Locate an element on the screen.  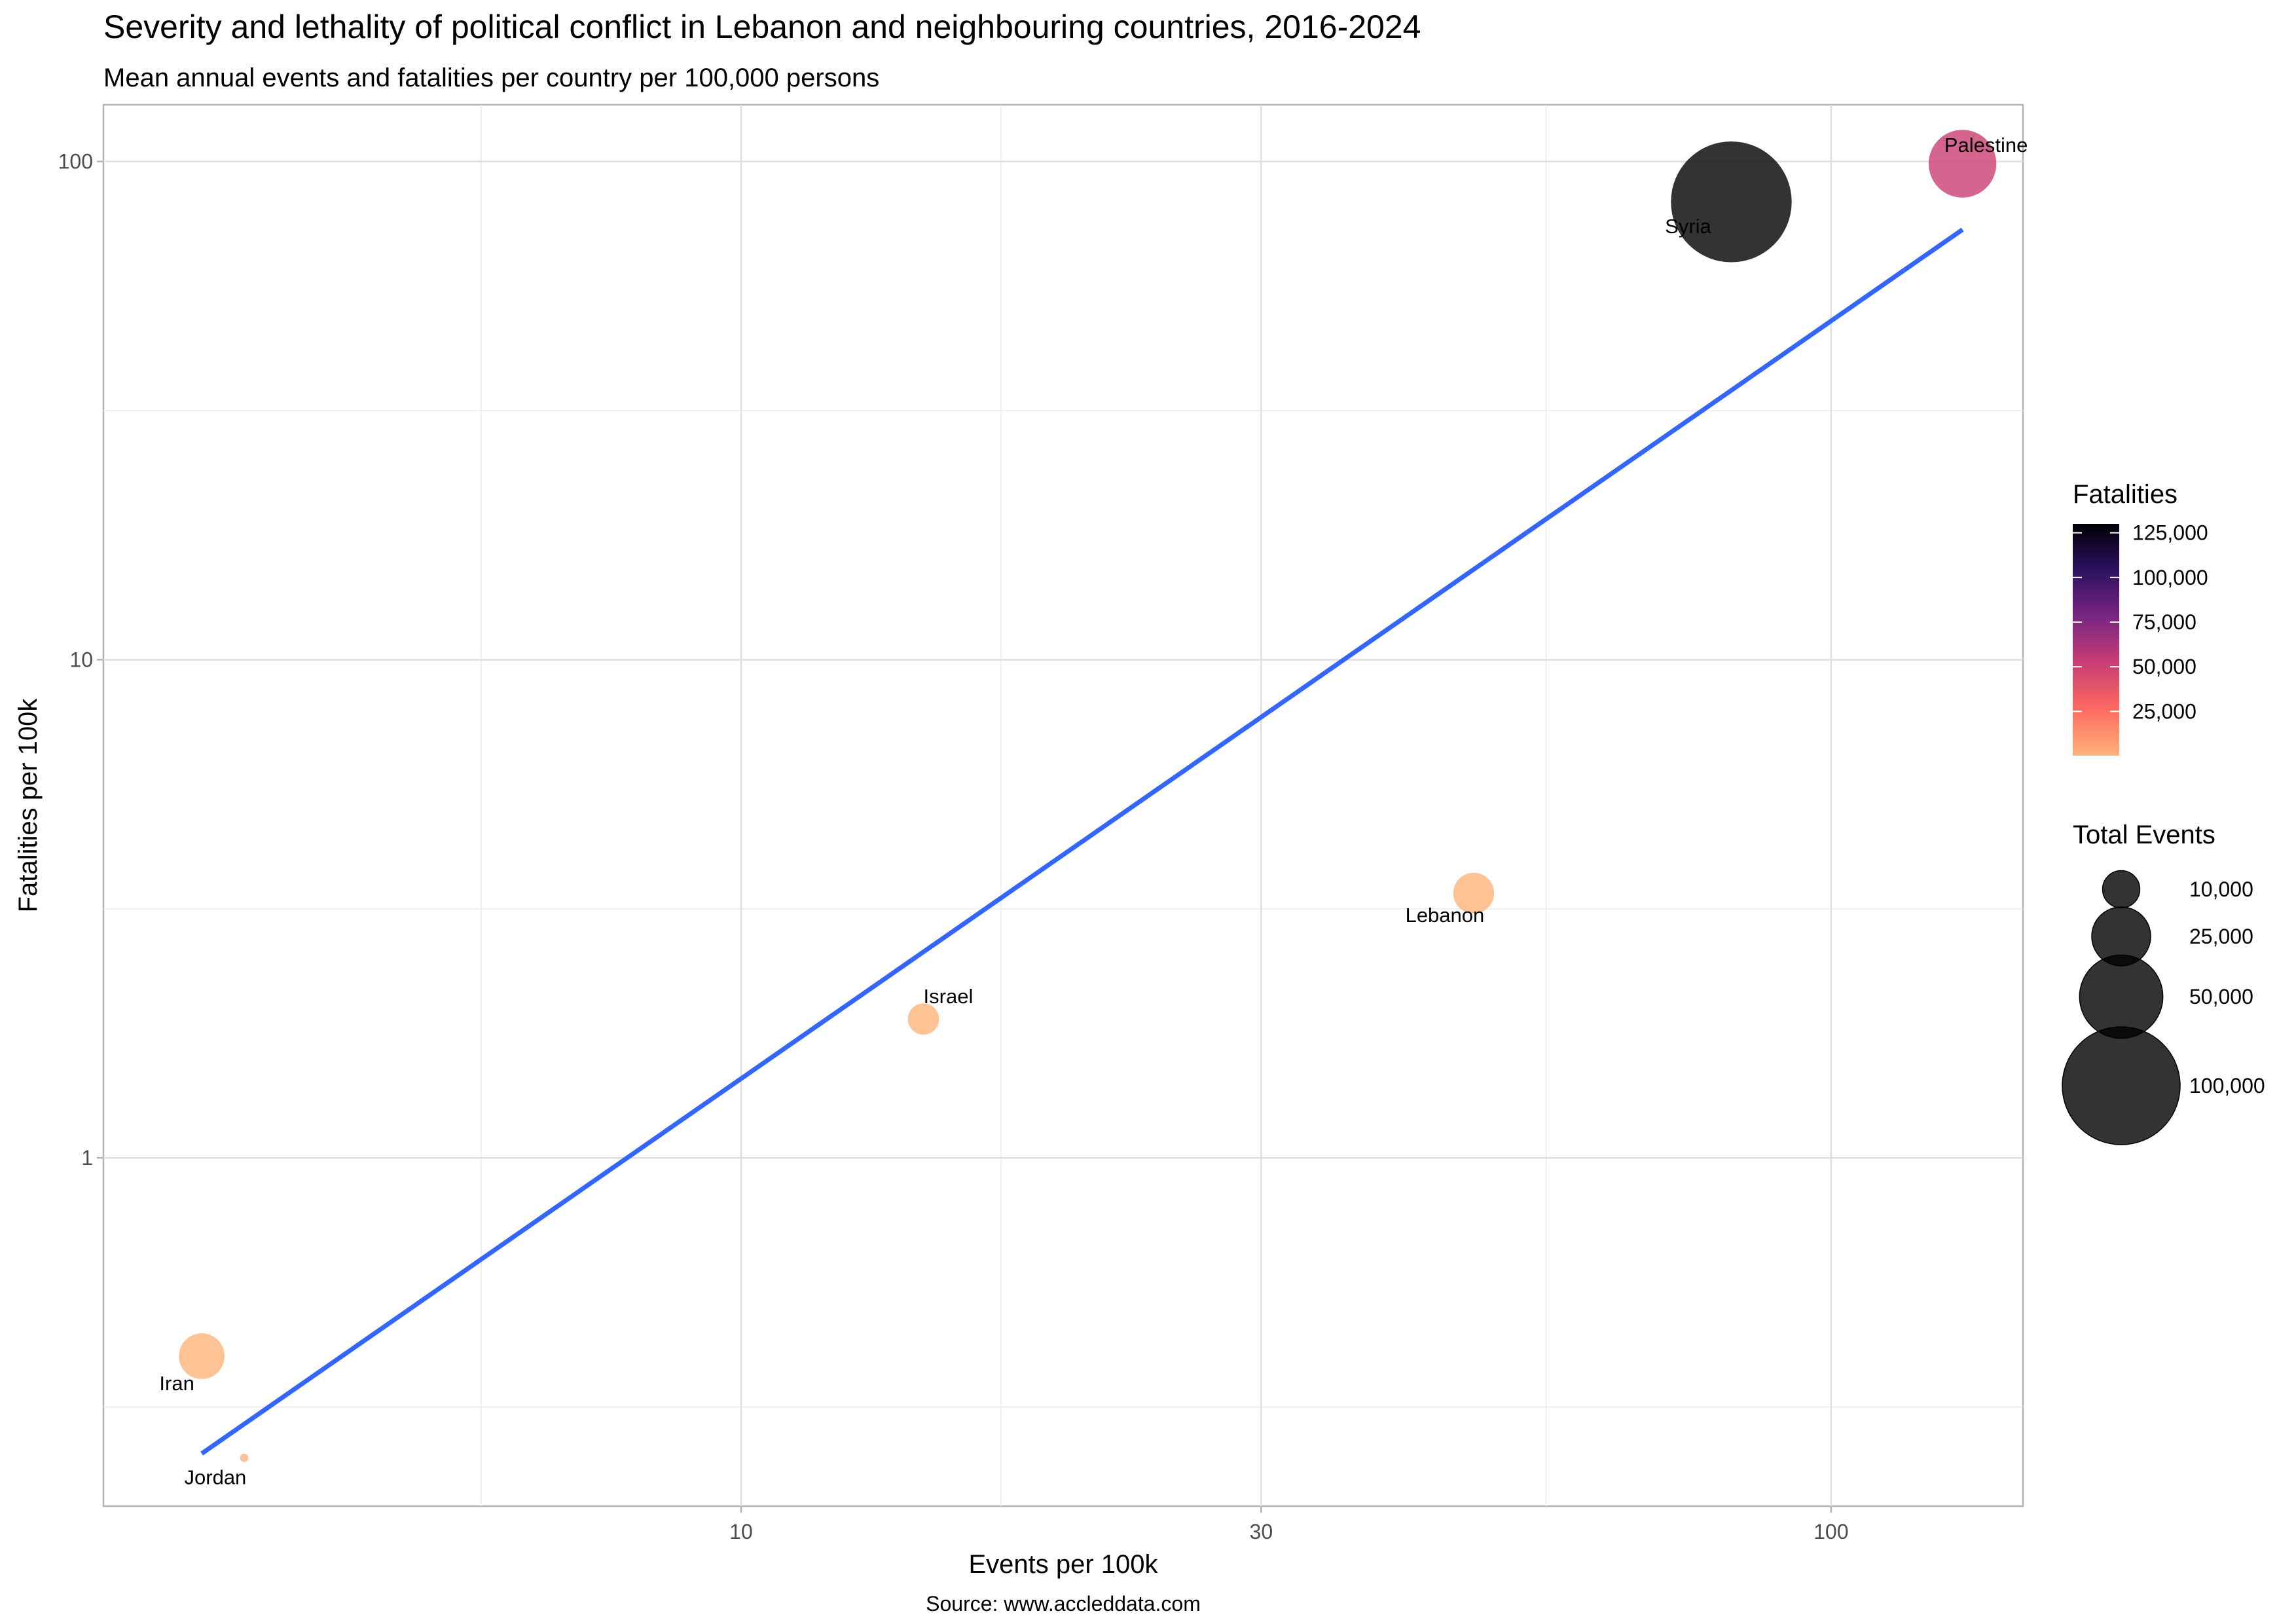
legend-fatalities-label: 50,000 is located at coordinates (2164, 666).